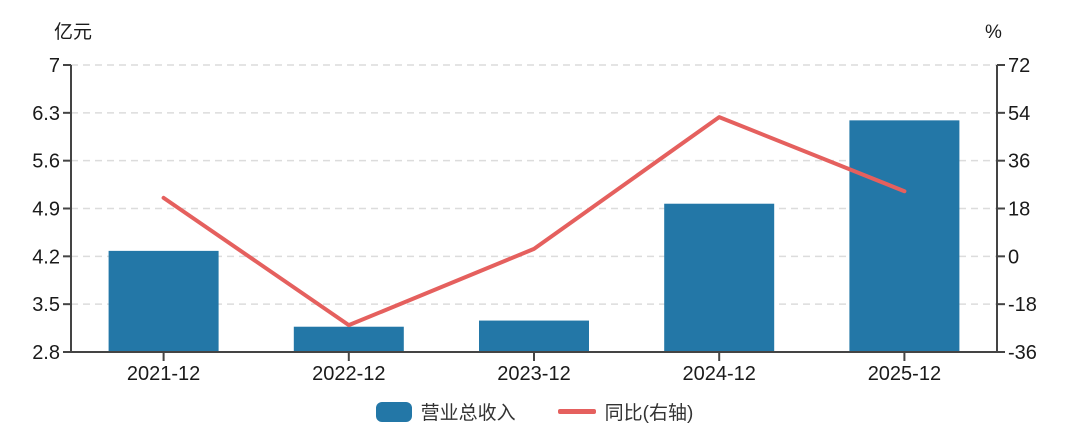 The height and width of the screenshot is (439, 1069). I want to click on left-axis-tick-label: 6.3, so click(46, 114).